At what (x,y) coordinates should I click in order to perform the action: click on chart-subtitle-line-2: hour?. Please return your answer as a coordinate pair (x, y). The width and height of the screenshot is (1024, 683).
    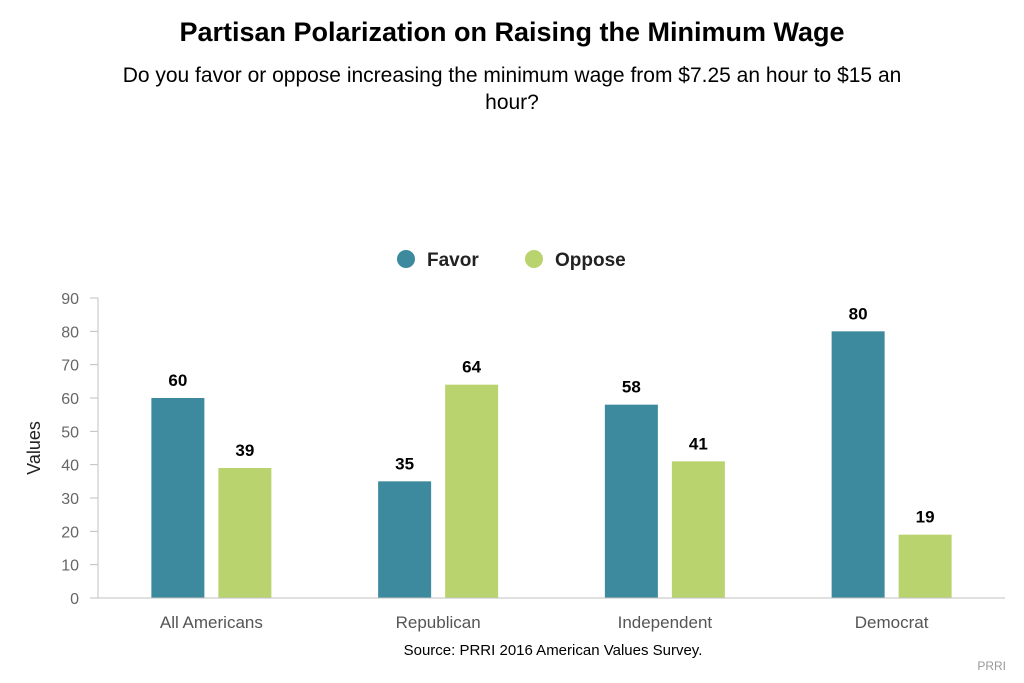
    Looking at the image, I should click on (512, 102).